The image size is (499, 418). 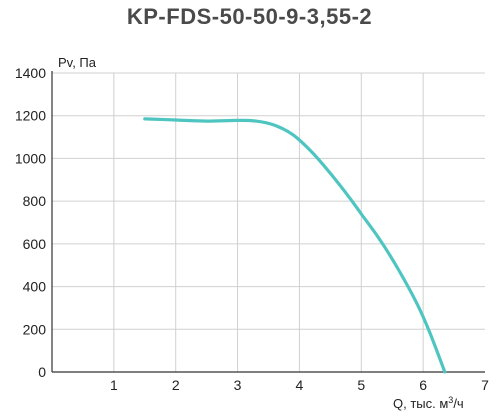 I want to click on x-axis-label-main: Q, тыс. м, so click(x=420, y=403).